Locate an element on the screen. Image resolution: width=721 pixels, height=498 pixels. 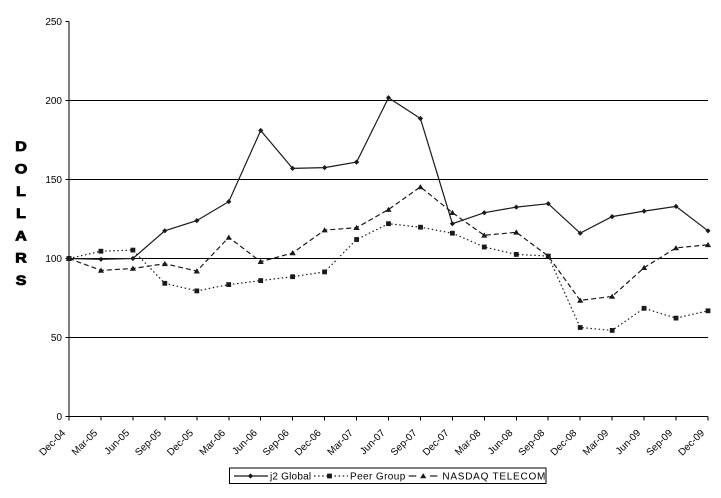
svg-text: R is located at coordinates (21, 259).